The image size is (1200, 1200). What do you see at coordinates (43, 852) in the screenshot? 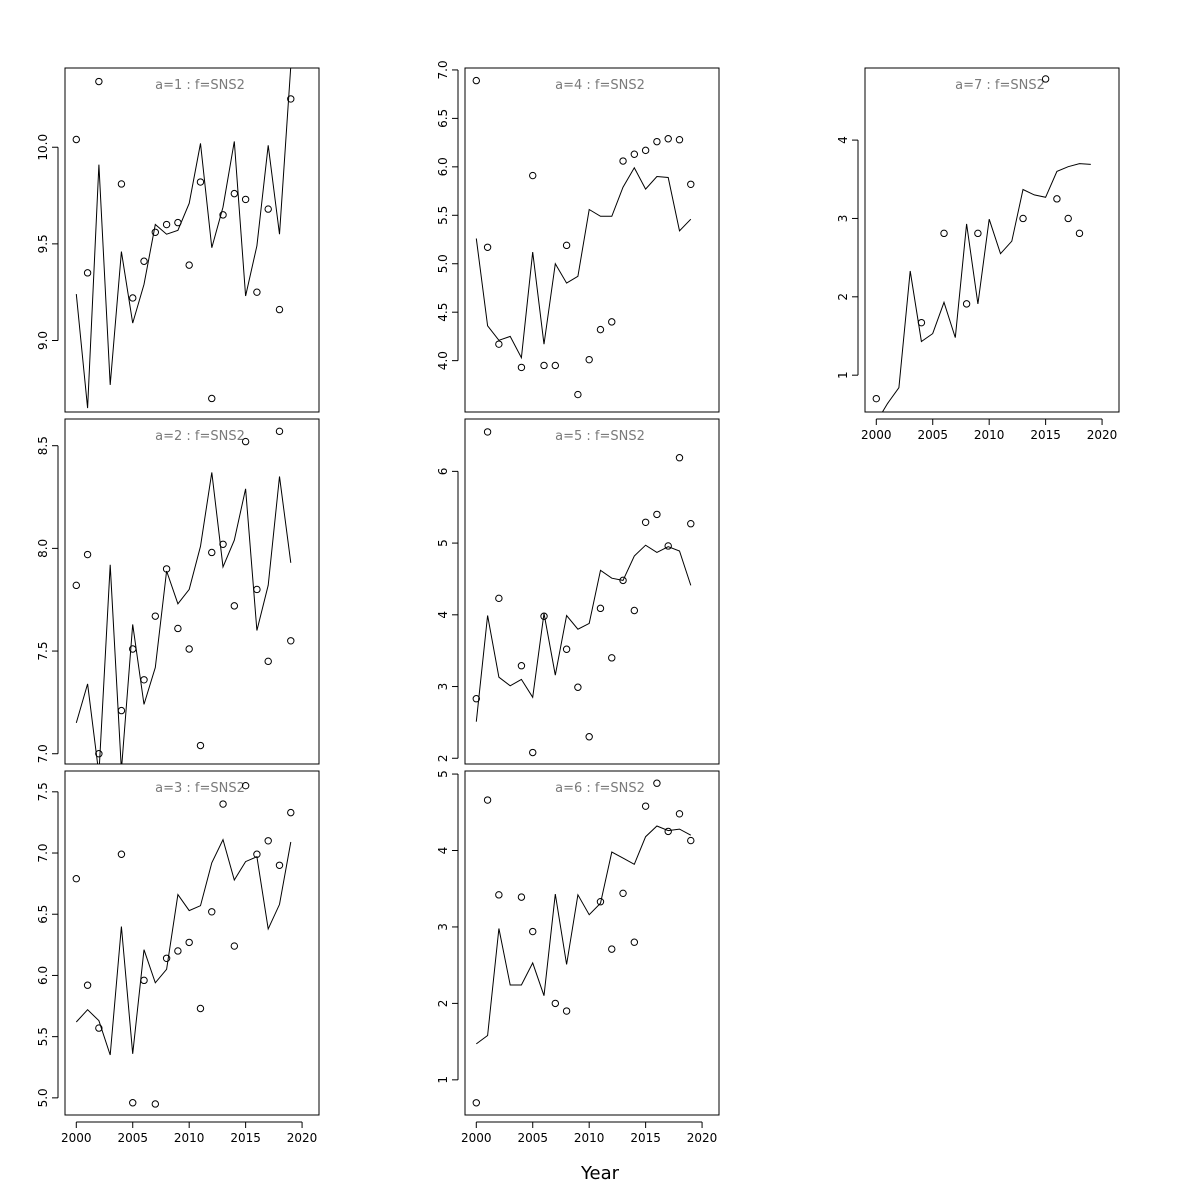
I see `panel-3-y-tick-label: 7.0` at bounding box center [43, 852].